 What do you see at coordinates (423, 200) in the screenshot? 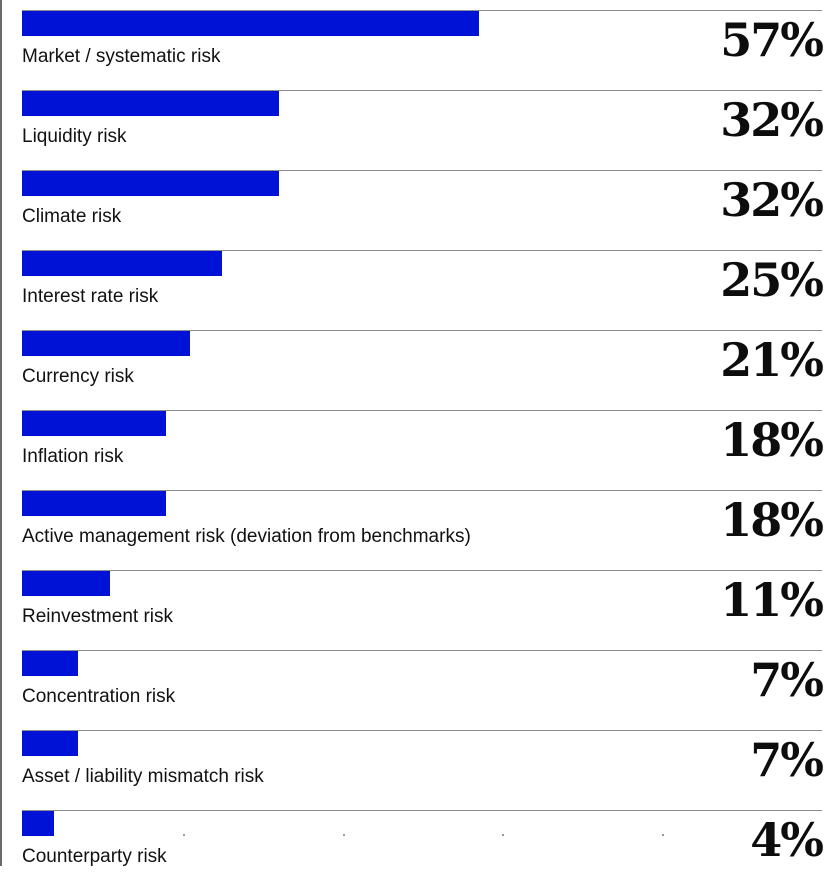
I see `chart-row: Climate risk 32%` at bounding box center [423, 200].